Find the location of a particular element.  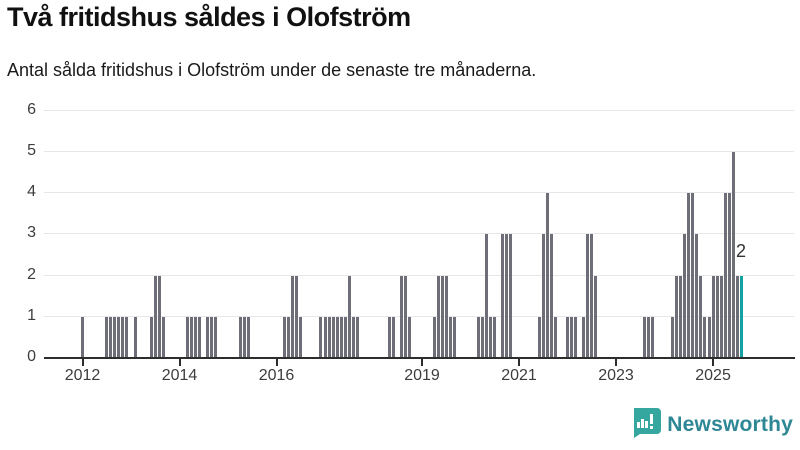

page-title: Två fritidshus såldes i Olofström is located at coordinates (209, 17).